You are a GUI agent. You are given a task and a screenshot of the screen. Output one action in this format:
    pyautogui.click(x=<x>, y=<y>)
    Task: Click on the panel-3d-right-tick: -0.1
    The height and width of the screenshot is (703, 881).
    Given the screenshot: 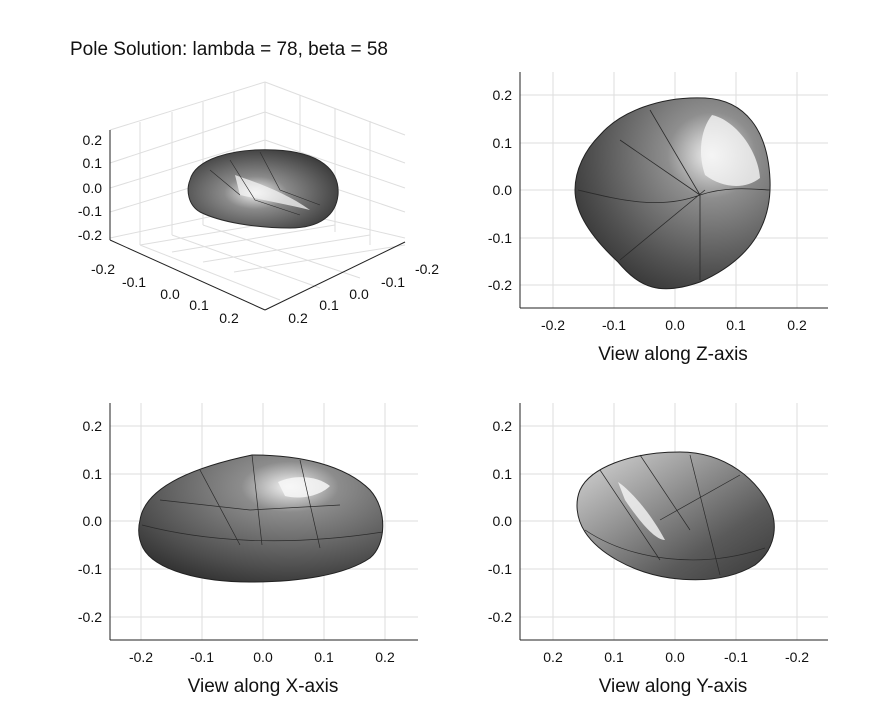 What is the action you would take?
    pyautogui.click(x=393, y=282)
    